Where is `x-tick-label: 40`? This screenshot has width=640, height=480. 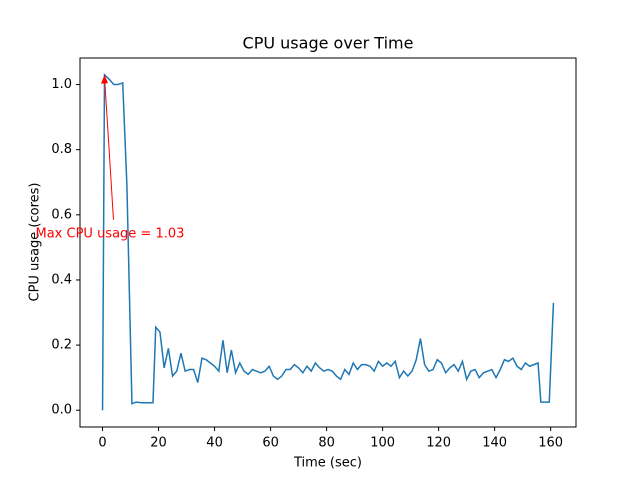
x-tick-label: 40 is located at coordinates (214, 443).